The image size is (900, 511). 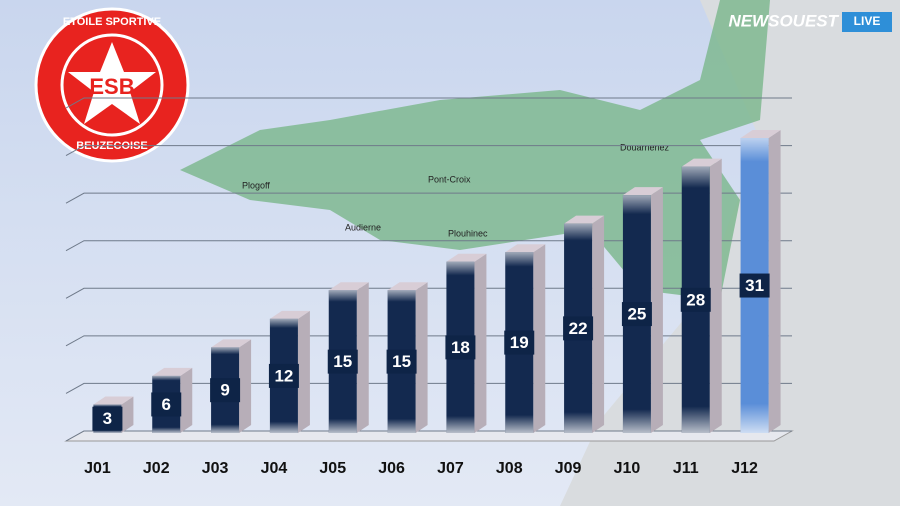 I want to click on brand-name: NEWSOUEST, so click(x=783, y=20).